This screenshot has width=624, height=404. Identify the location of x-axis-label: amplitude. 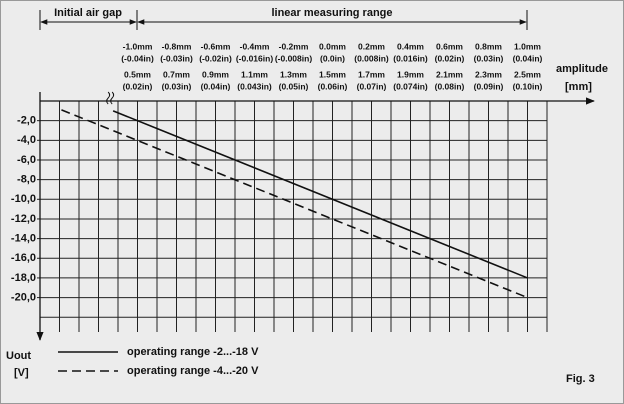
(582, 69).